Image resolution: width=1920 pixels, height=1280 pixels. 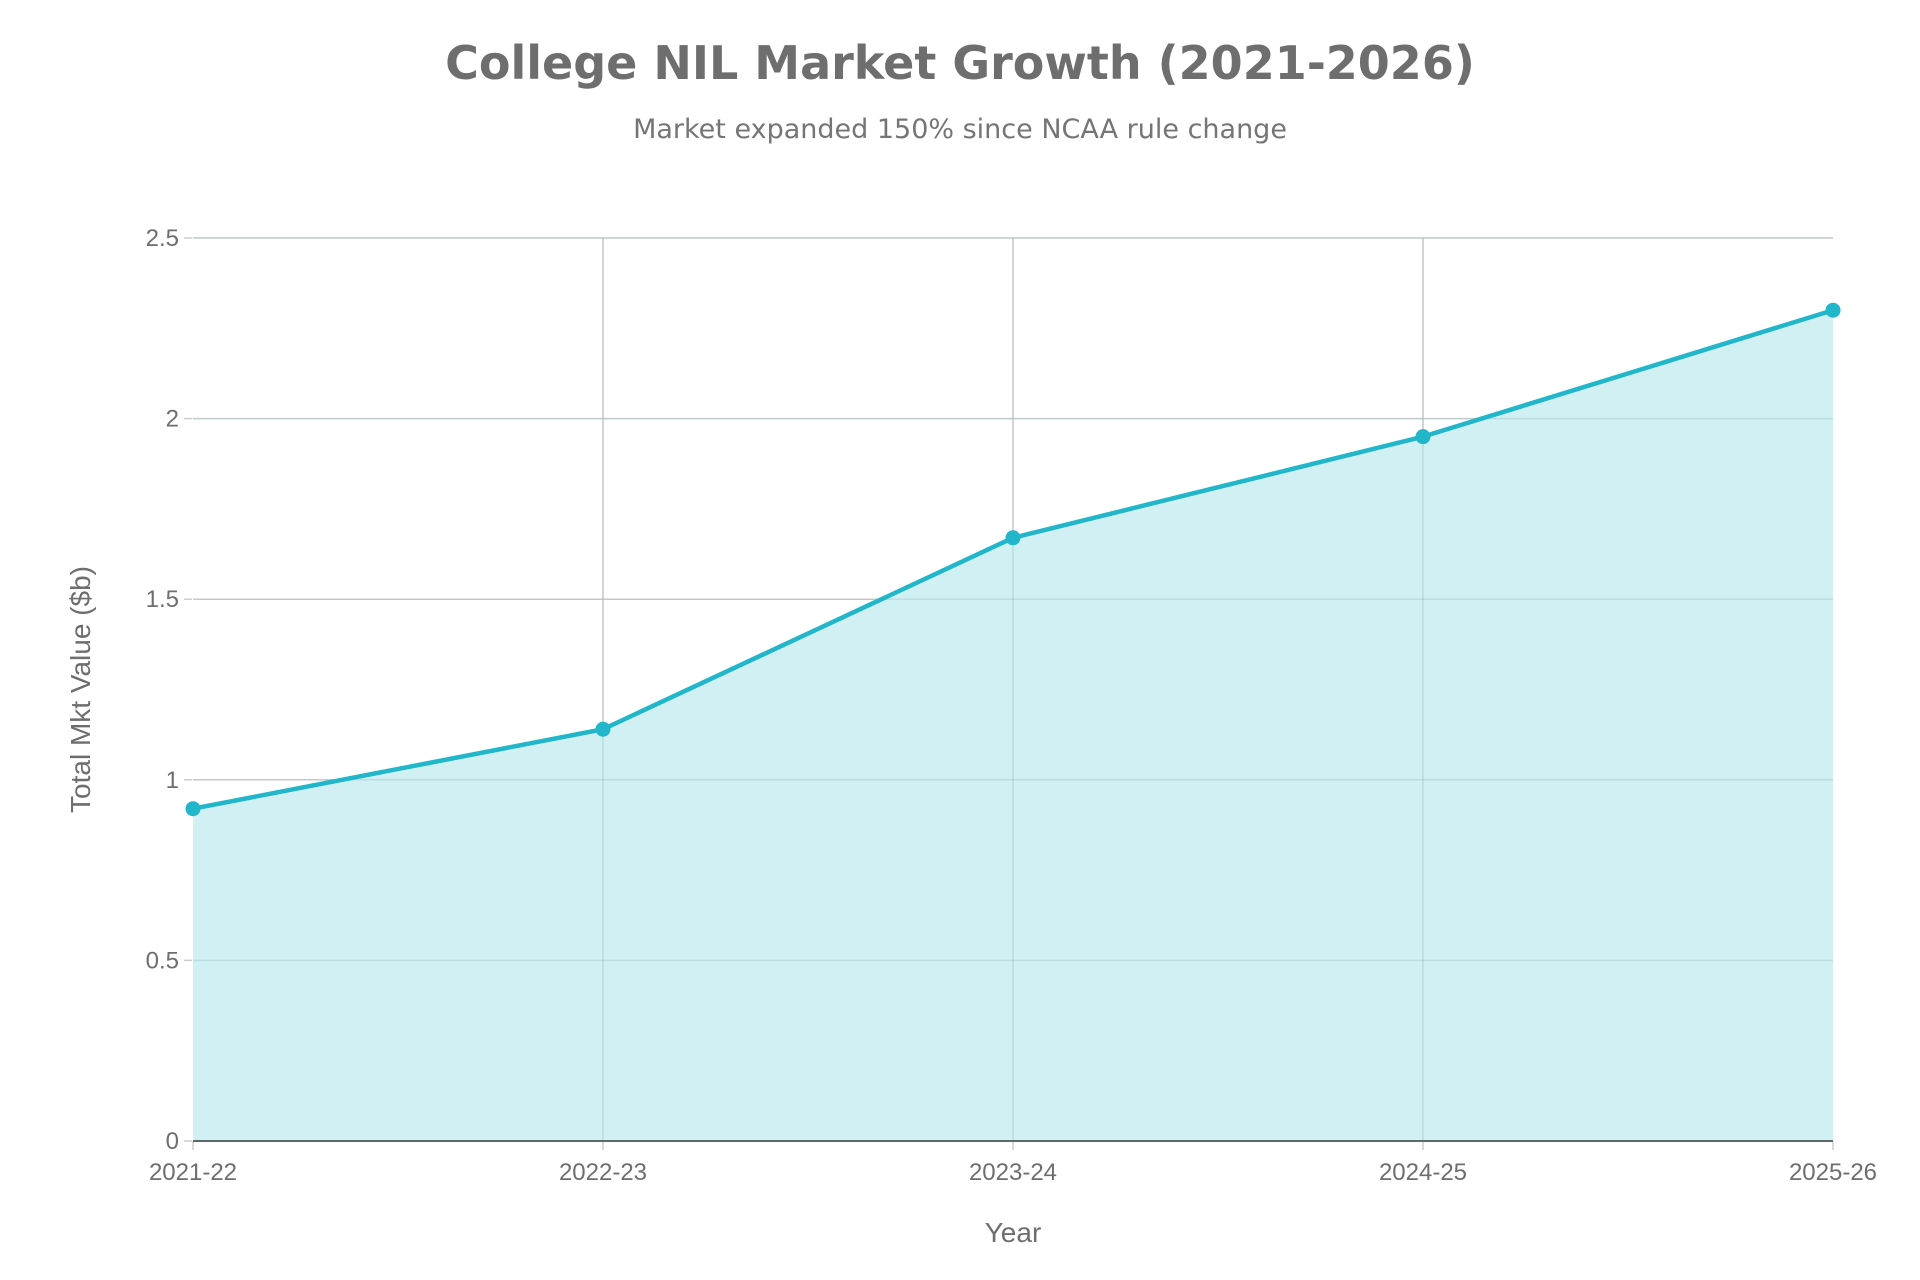 What do you see at coordinates (172, 419) in the screenshot?
I see `y-tick-label: 2` at bounding box center [172, 419].